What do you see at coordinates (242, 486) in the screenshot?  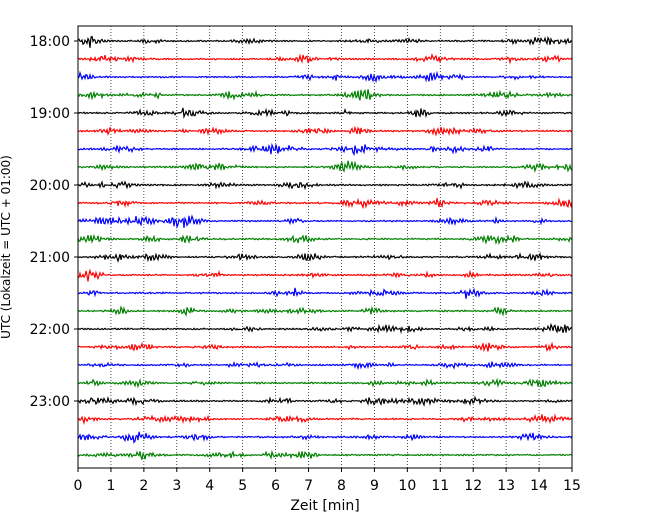 I see `x-tick-label: 5` at bounding box center [242, 486].